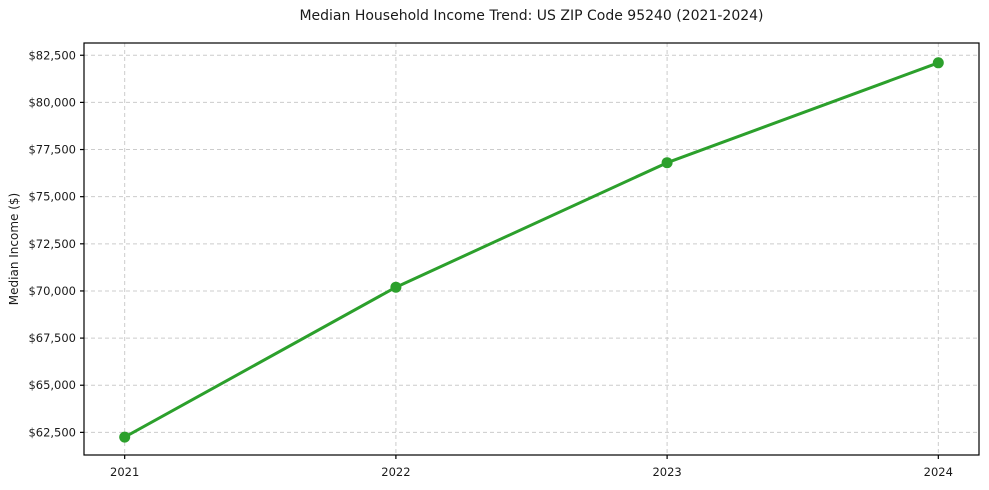 The height and width of the screenshot is (490, 989). I want to click on y-tick-label: $82,500, so click(52, 55).